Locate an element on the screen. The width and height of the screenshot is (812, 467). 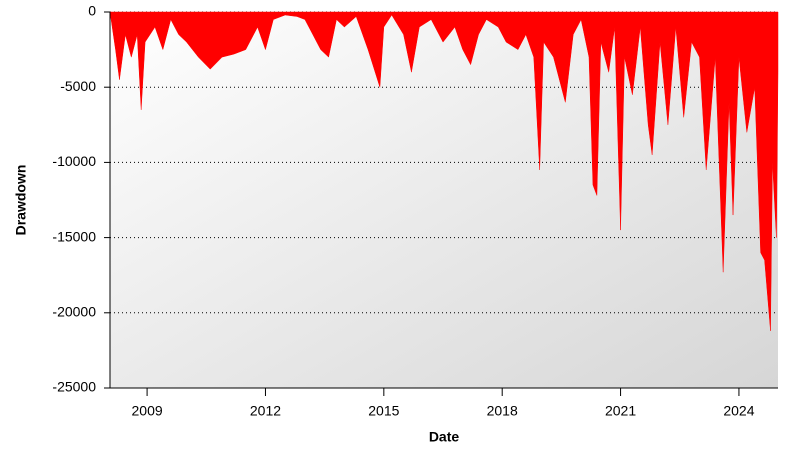
x-axis-label: Date is located at coordinates (444, 437).